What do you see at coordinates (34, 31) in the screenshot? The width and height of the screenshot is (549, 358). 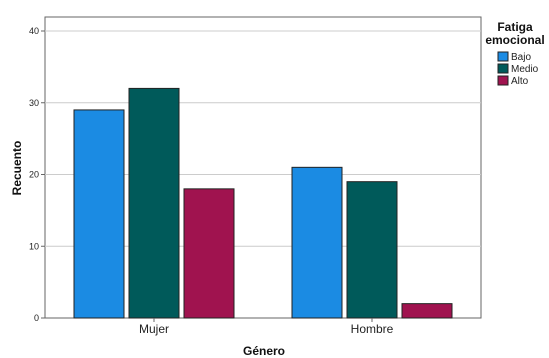 I see `y-tick-label: 40` at bounding box center [34, 31].